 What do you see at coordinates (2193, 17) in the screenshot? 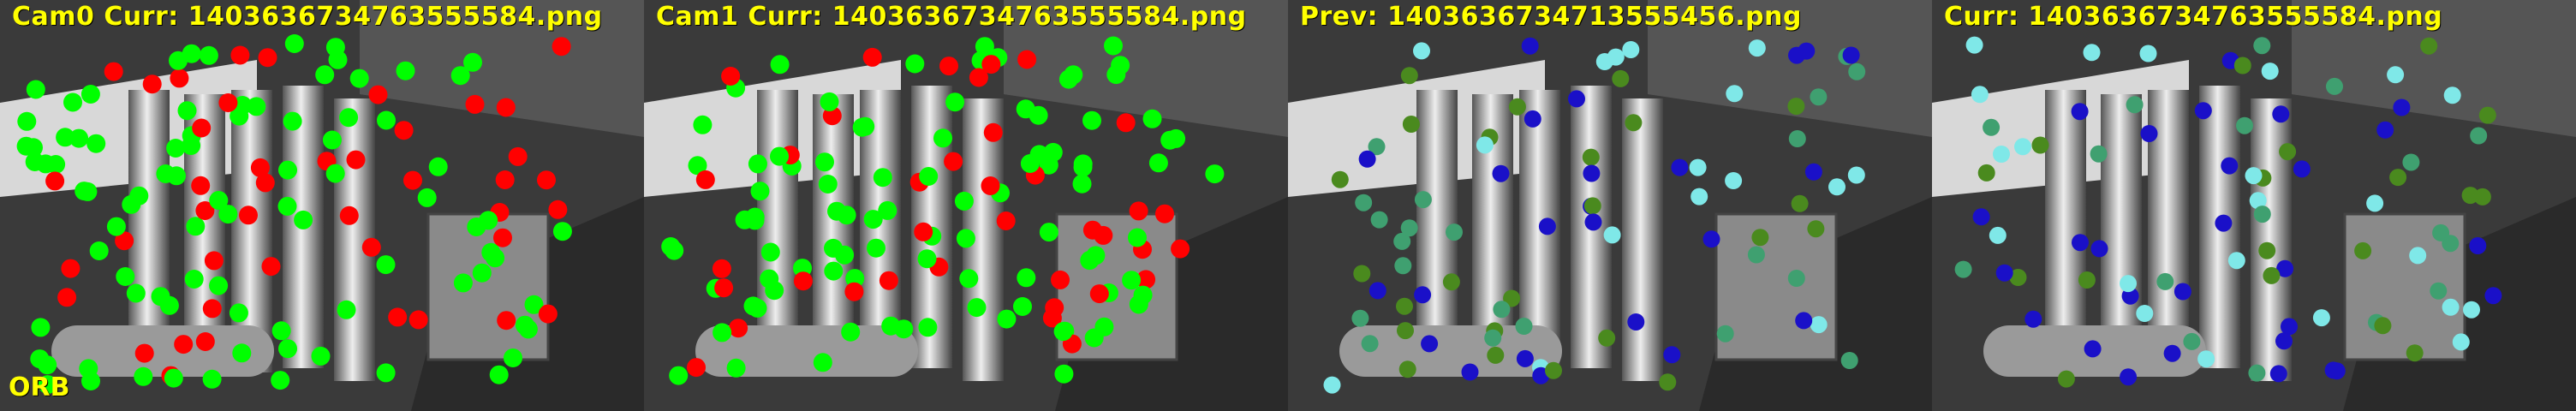
I see `panel-title: Curr: 1403636734763555584.png` at bounding box center [2193, 17].